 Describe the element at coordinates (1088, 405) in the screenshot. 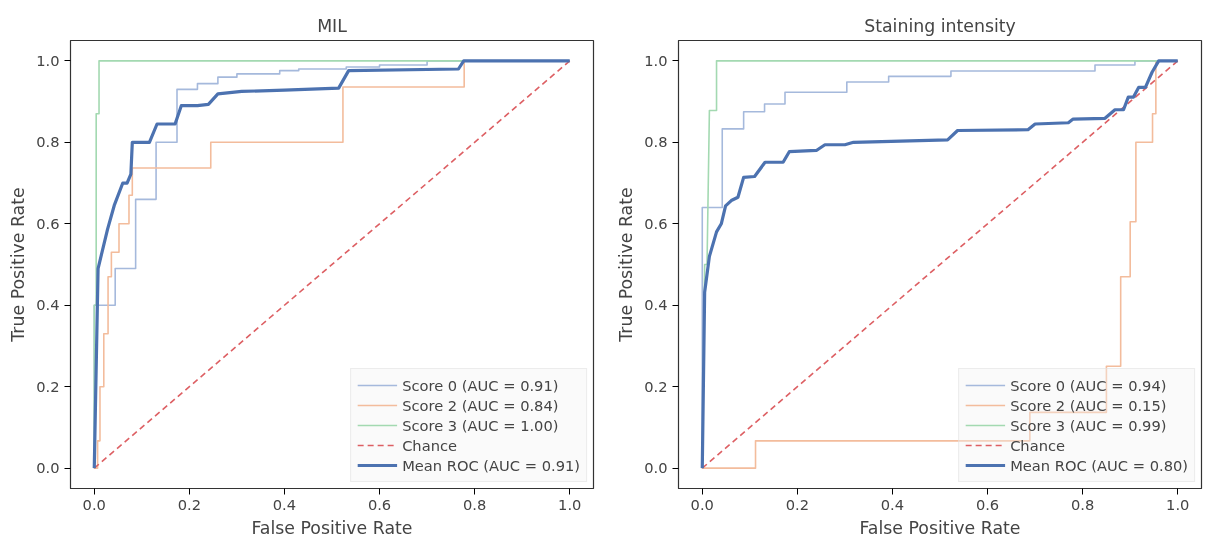

I see `legend-label: Score 2 (AUC = 0.15)` at that location.